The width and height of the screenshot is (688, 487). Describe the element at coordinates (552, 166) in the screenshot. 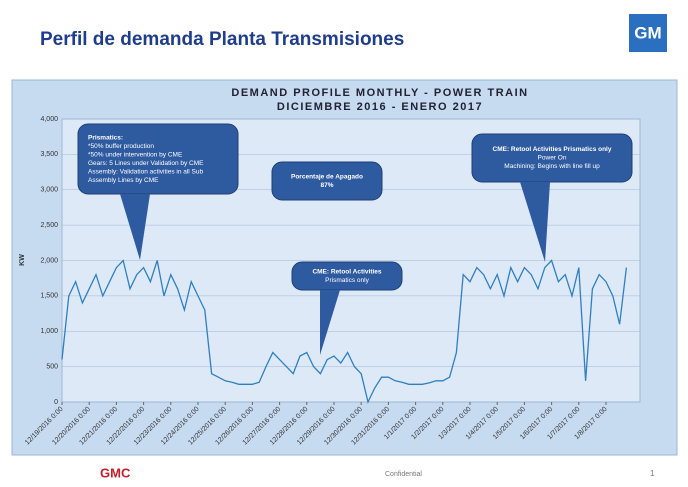

I see `callout-text: Machining: Begins with line fill up` at that location.